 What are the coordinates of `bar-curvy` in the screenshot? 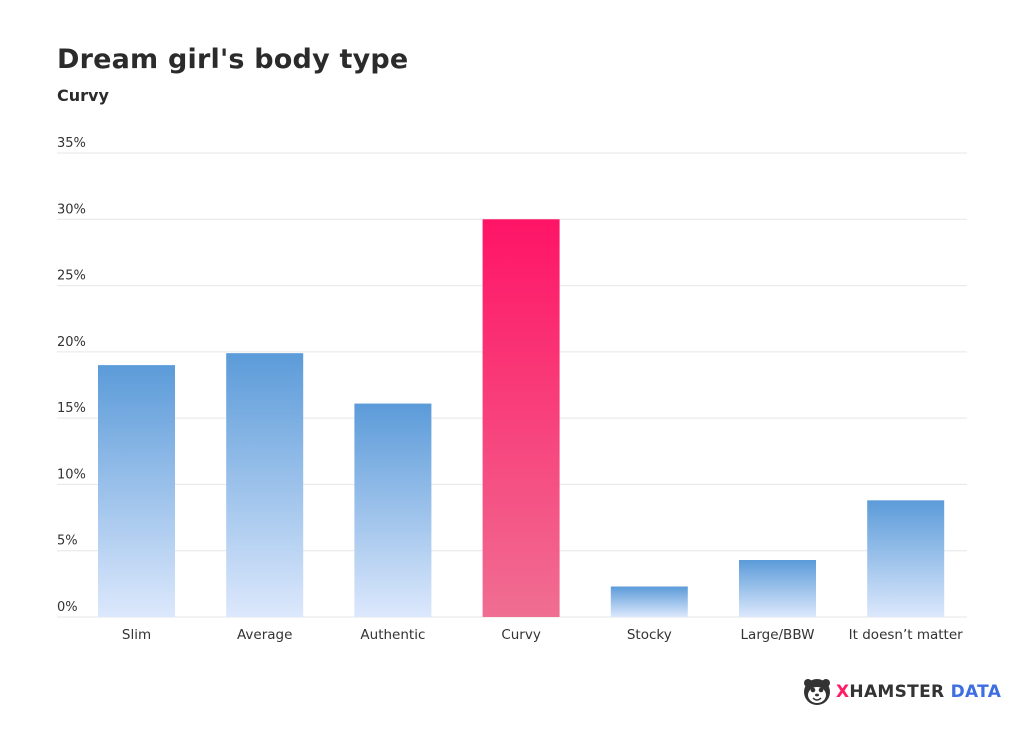 It's located at (521, 418).